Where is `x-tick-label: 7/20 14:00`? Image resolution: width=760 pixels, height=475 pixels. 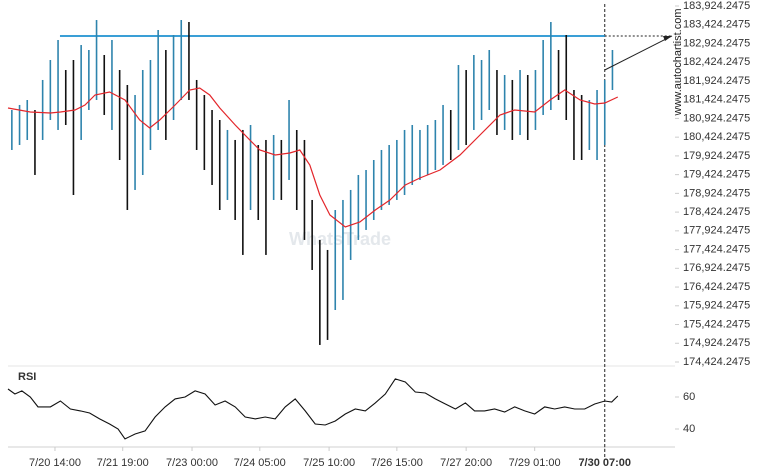 x-tick-label: 7/20 14:00 is located at coordinates (55, 463).